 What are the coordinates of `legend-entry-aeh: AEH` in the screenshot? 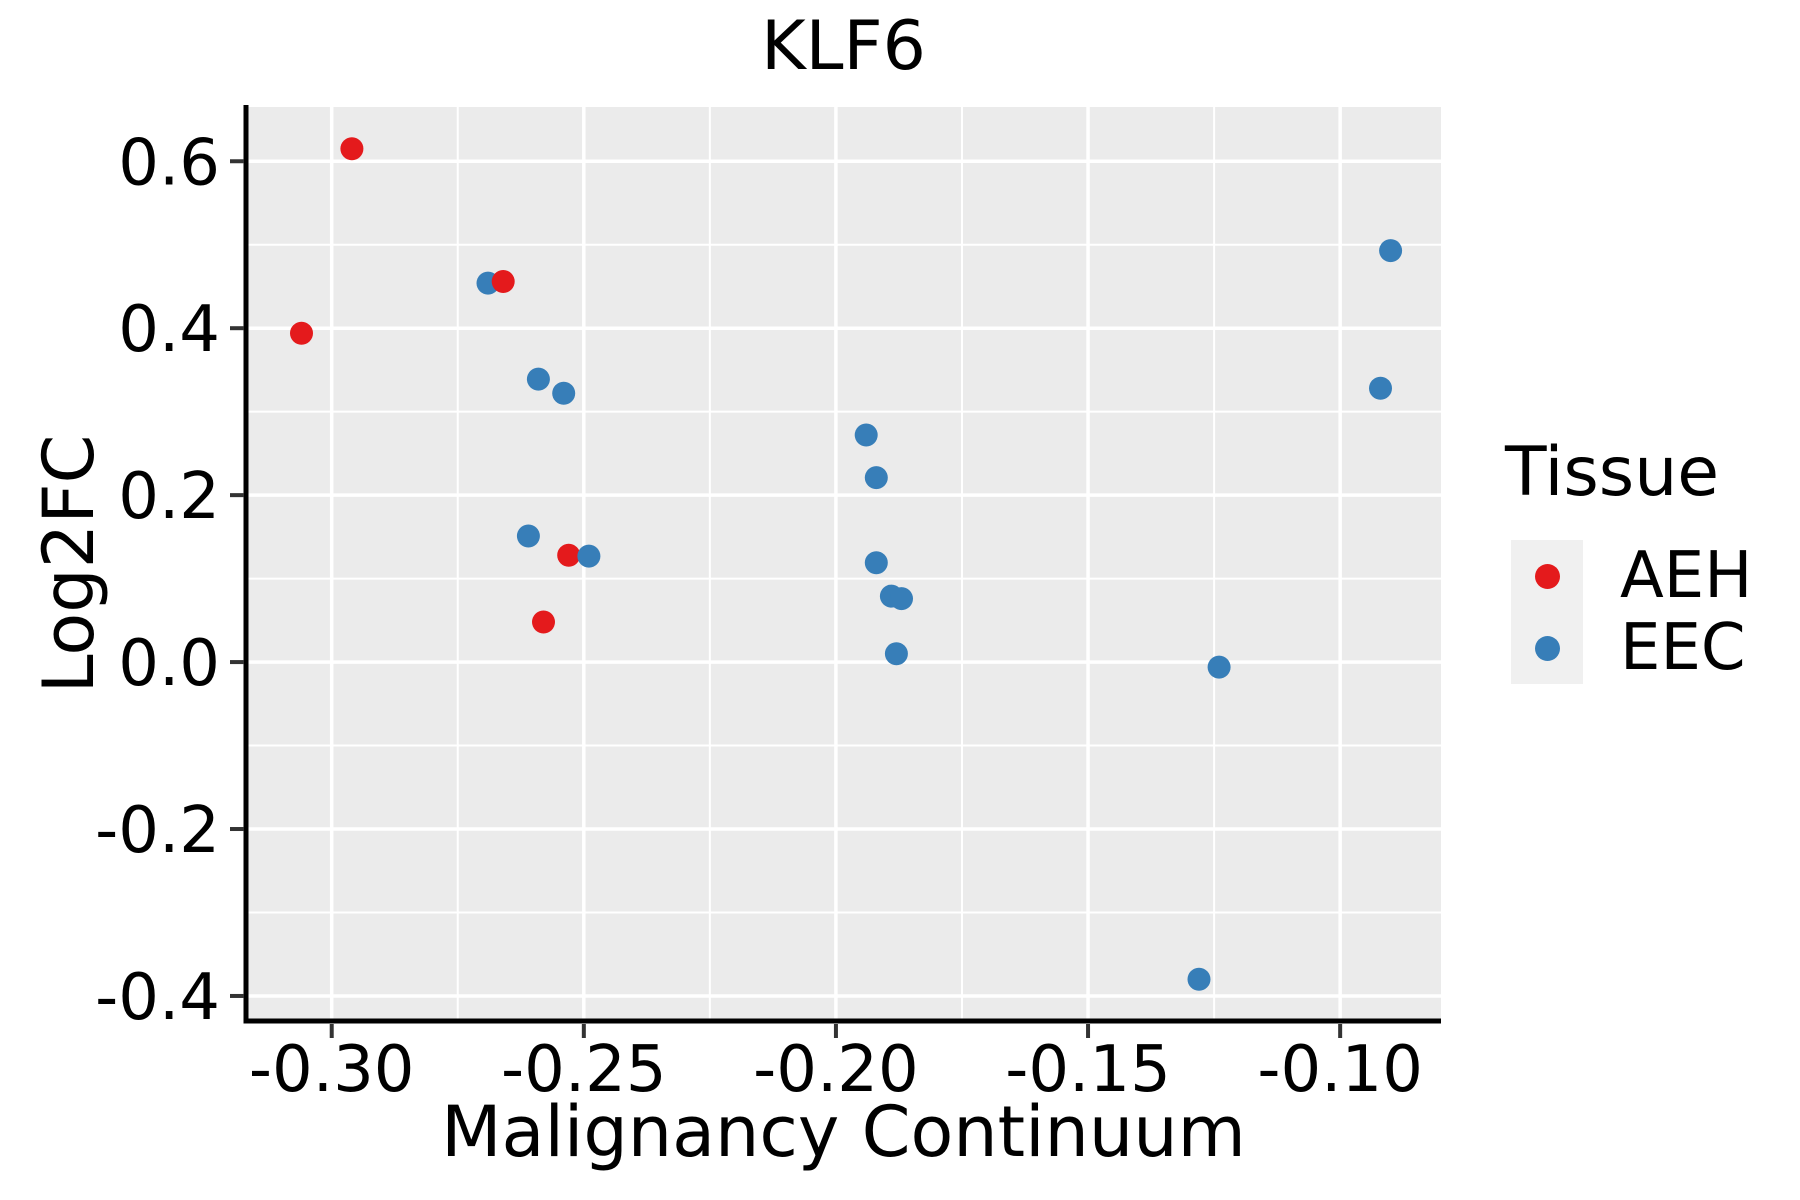 It's located at (1631, 576).